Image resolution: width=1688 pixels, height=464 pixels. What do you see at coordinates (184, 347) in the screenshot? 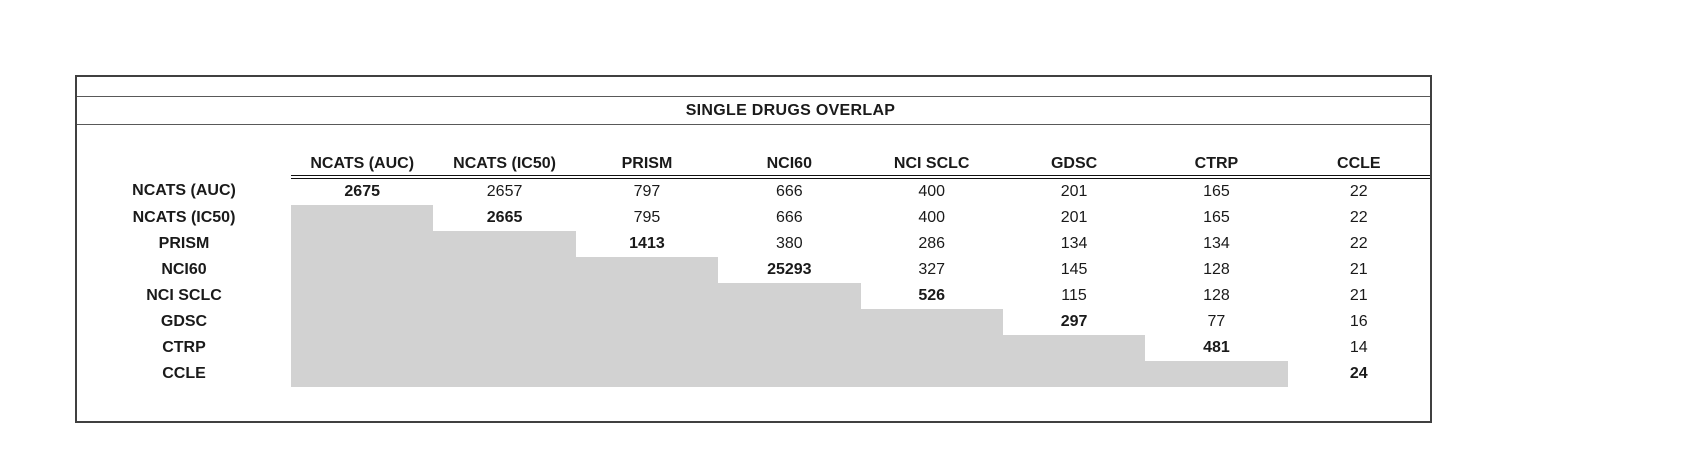
I see `row-label-7: CTRP` at bounding box center [184, 347].